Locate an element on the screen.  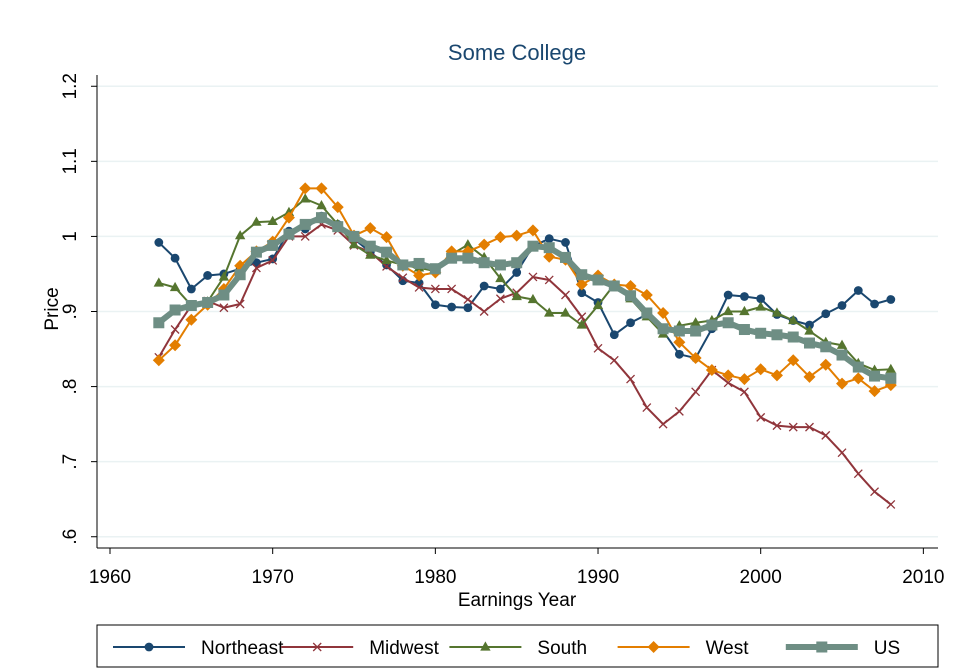
y-tick-label: .7 is located at coordinates (70, 462).